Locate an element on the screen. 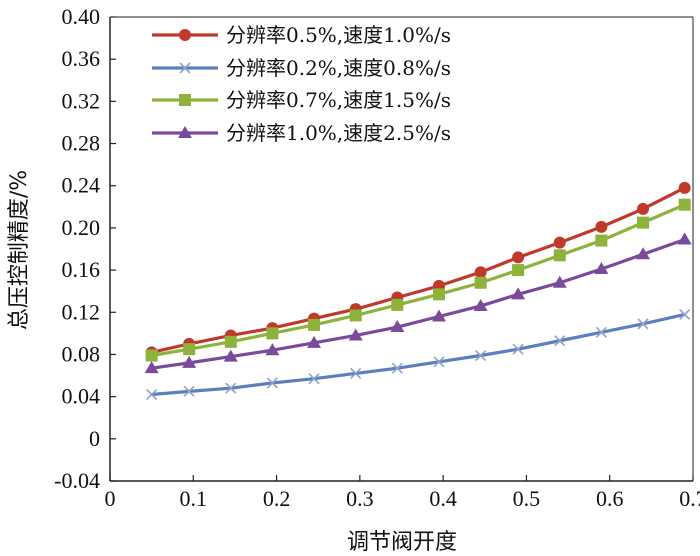  x-tick-label: 0.3 is located at coordinates (360, 498).